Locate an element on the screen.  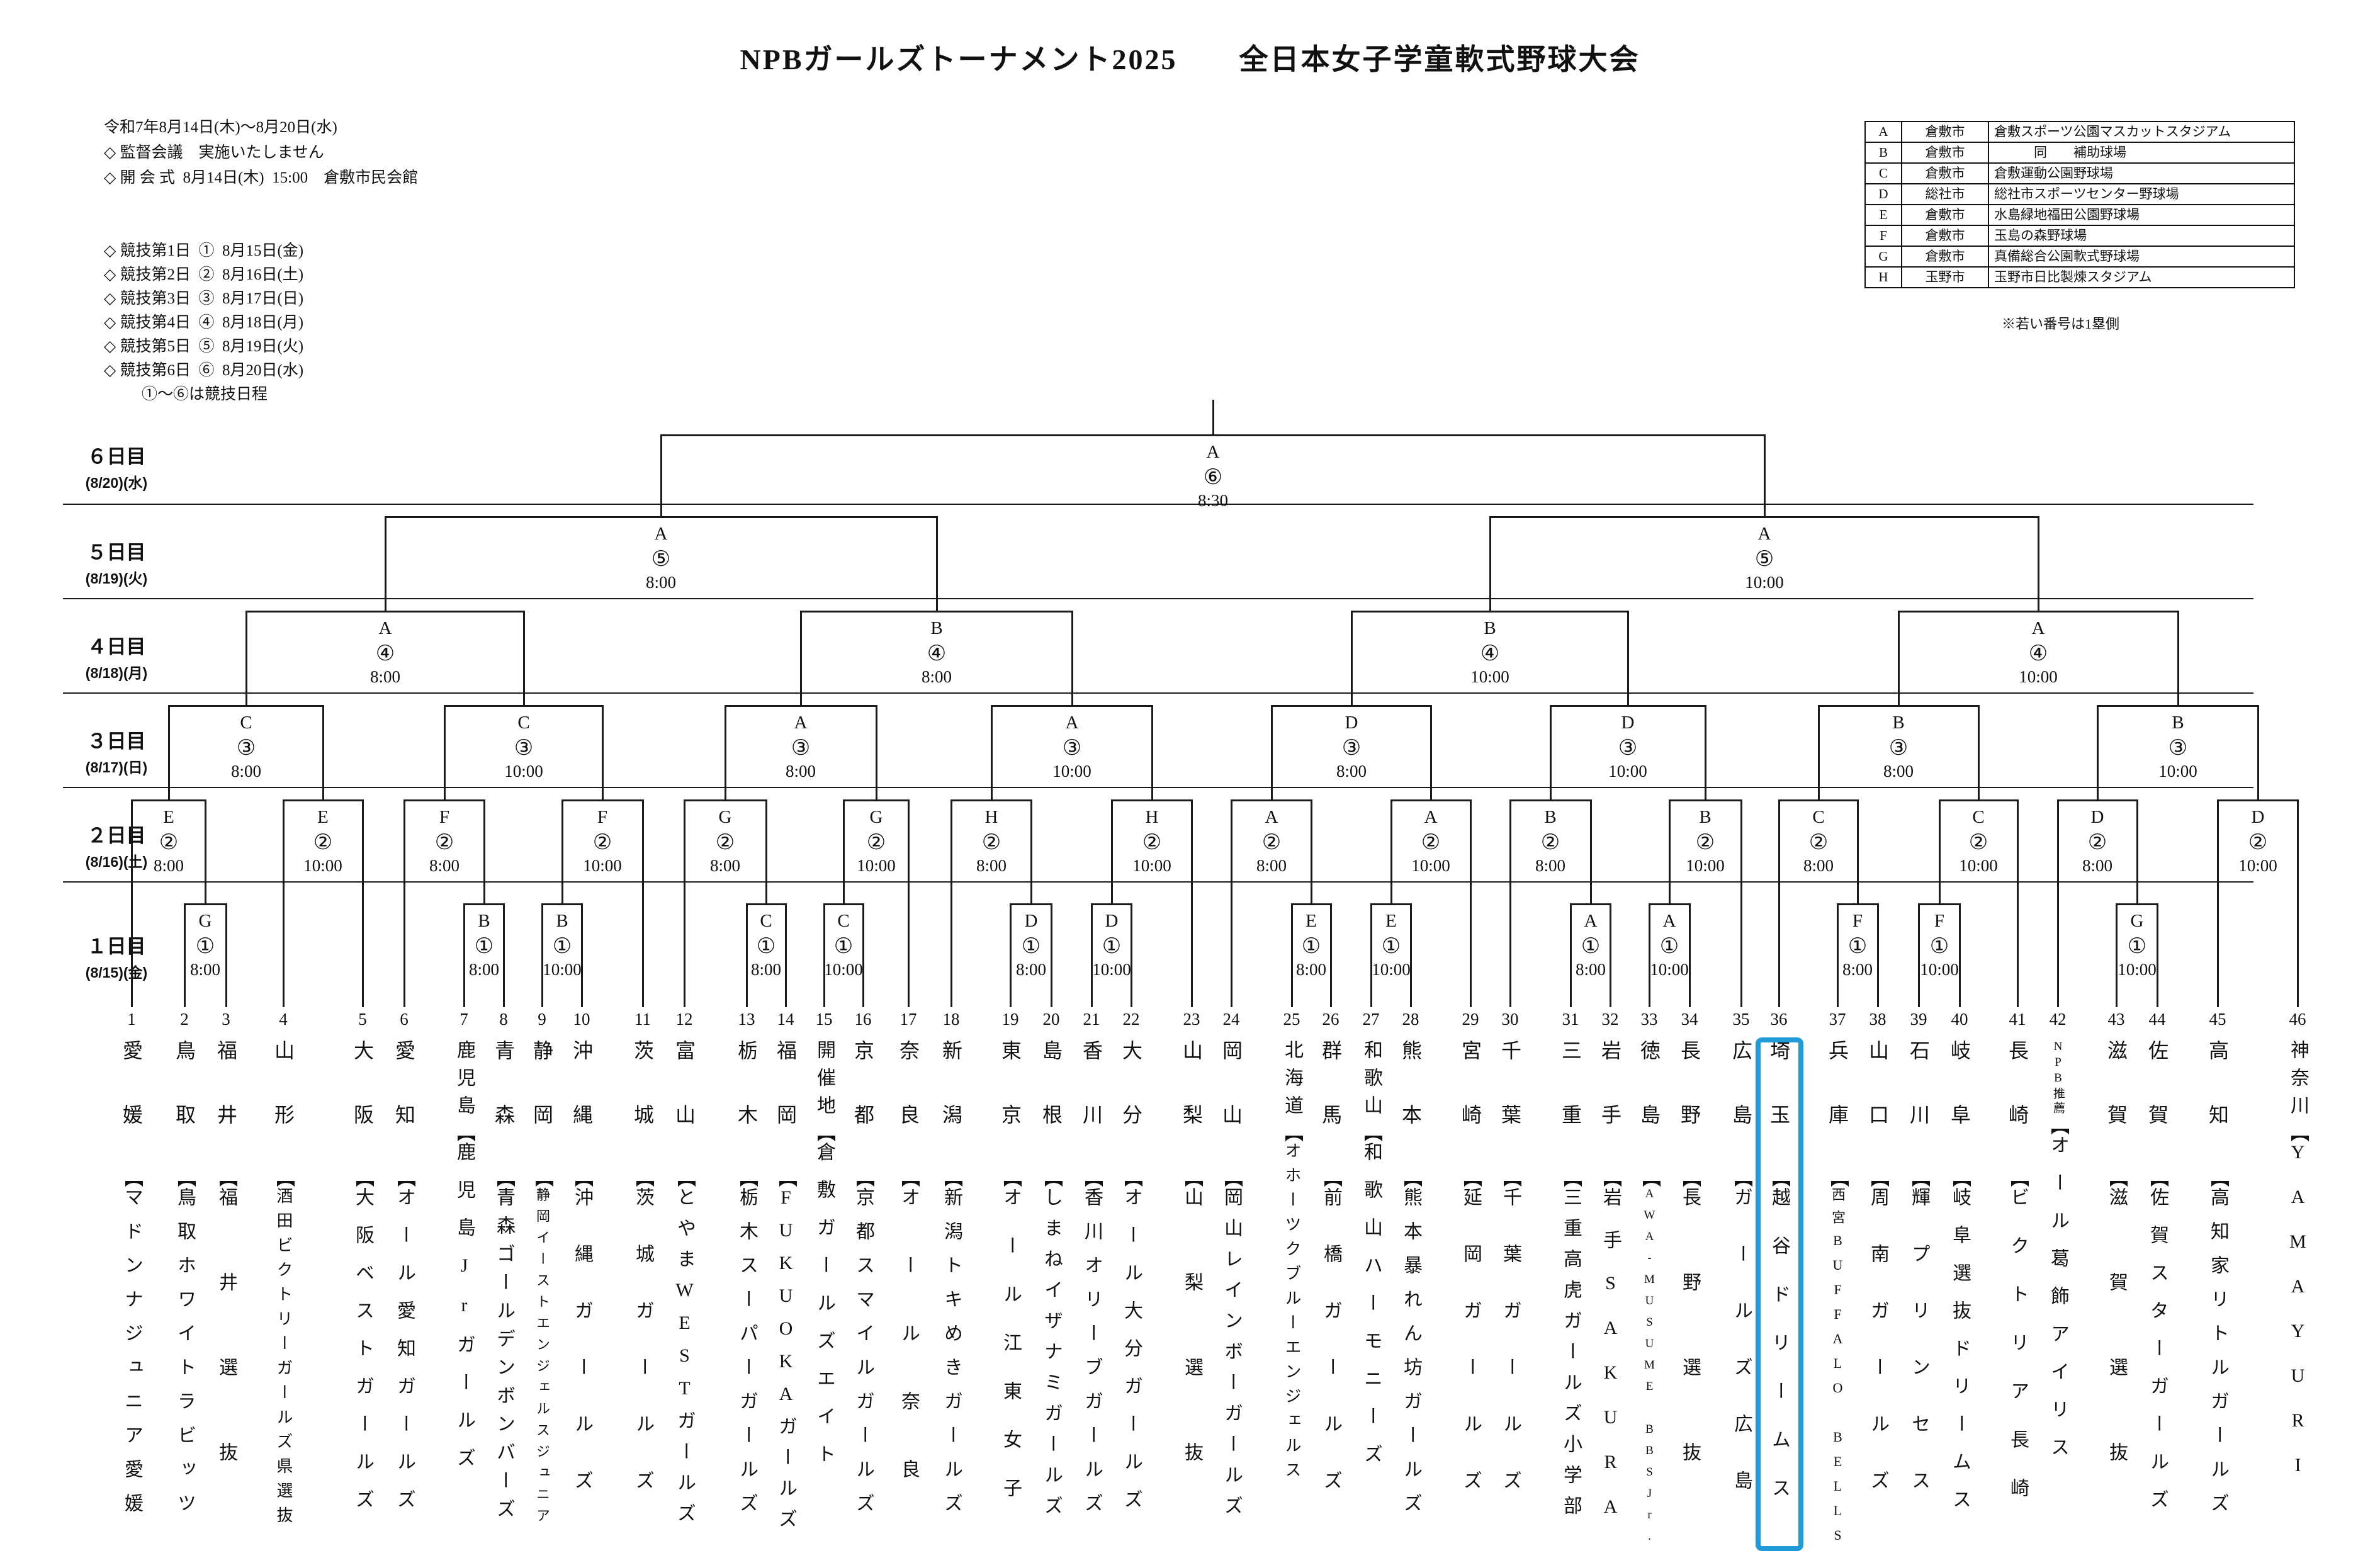
venue-venue-G: 真備総合公園軟式野球場 is located at coordinates (2141, 257).